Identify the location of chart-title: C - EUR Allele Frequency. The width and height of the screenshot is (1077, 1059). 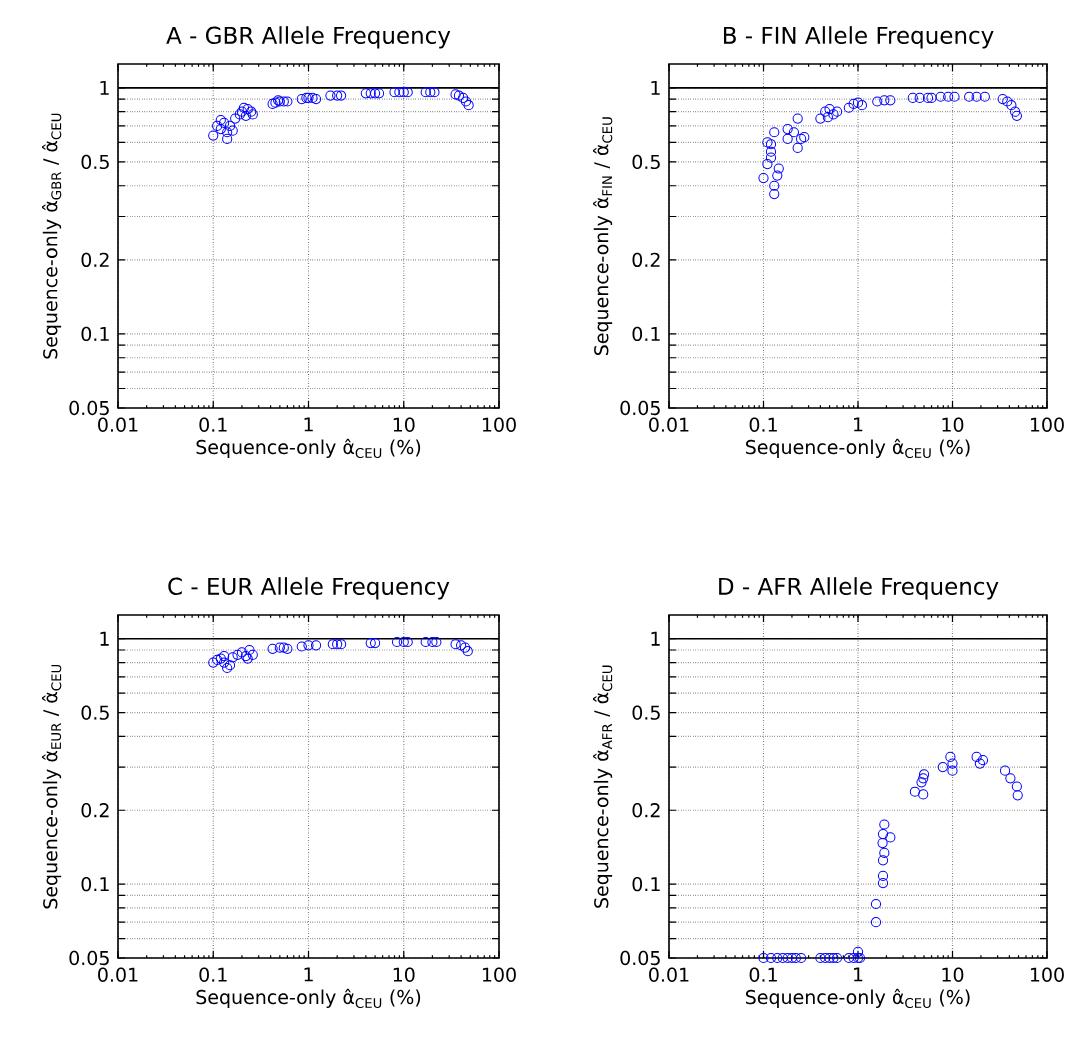
(309, 588).